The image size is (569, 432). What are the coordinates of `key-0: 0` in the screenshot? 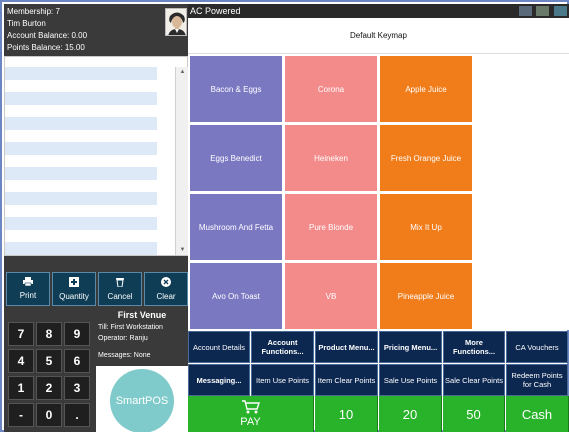 It's located at (49, 415).